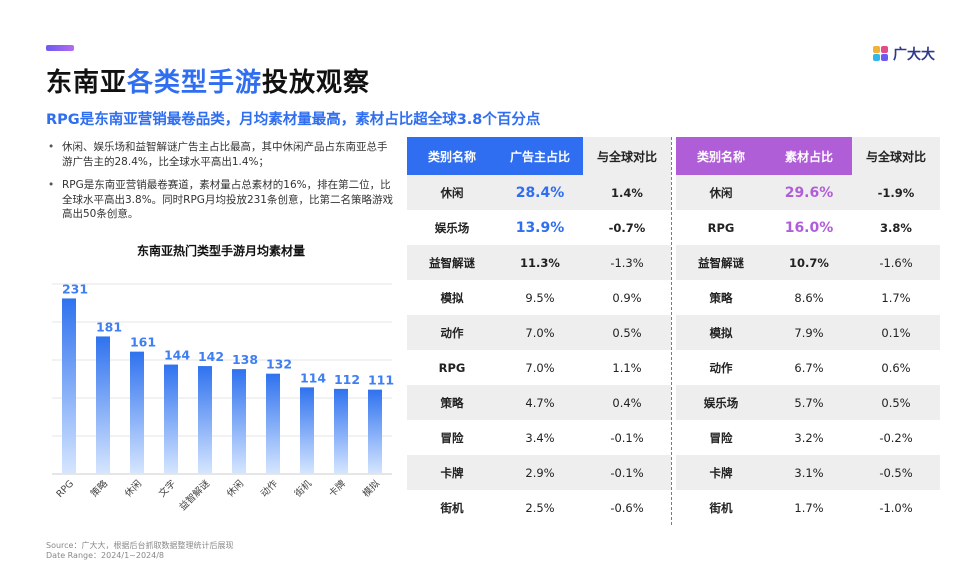  Describe the element at coordinates (109, 326) in the screenshot. I see `bar-value-label: 181` at that location.